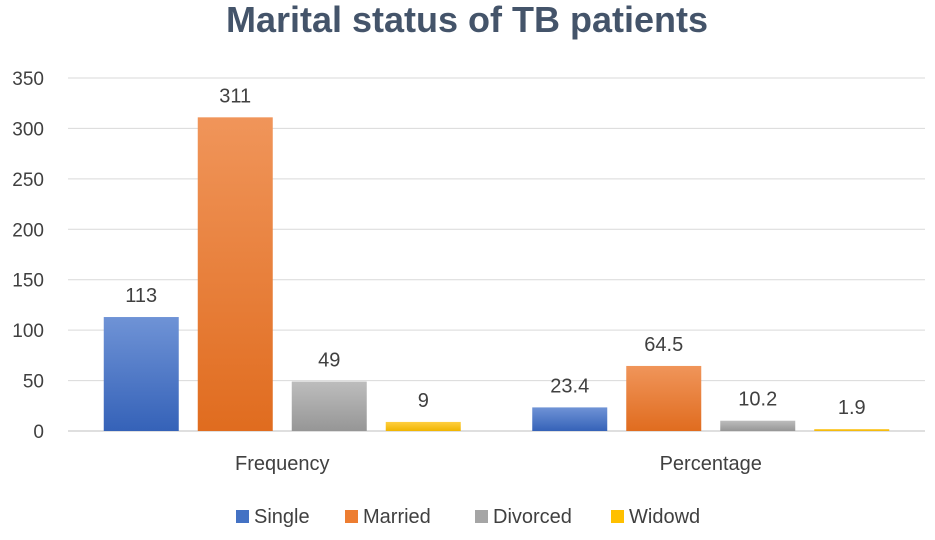 The width and height of the screenshot is (935, 540). Describe the element at coordinates (711, 464) in the screenshot. I see `category-label: Percentage` at that location.